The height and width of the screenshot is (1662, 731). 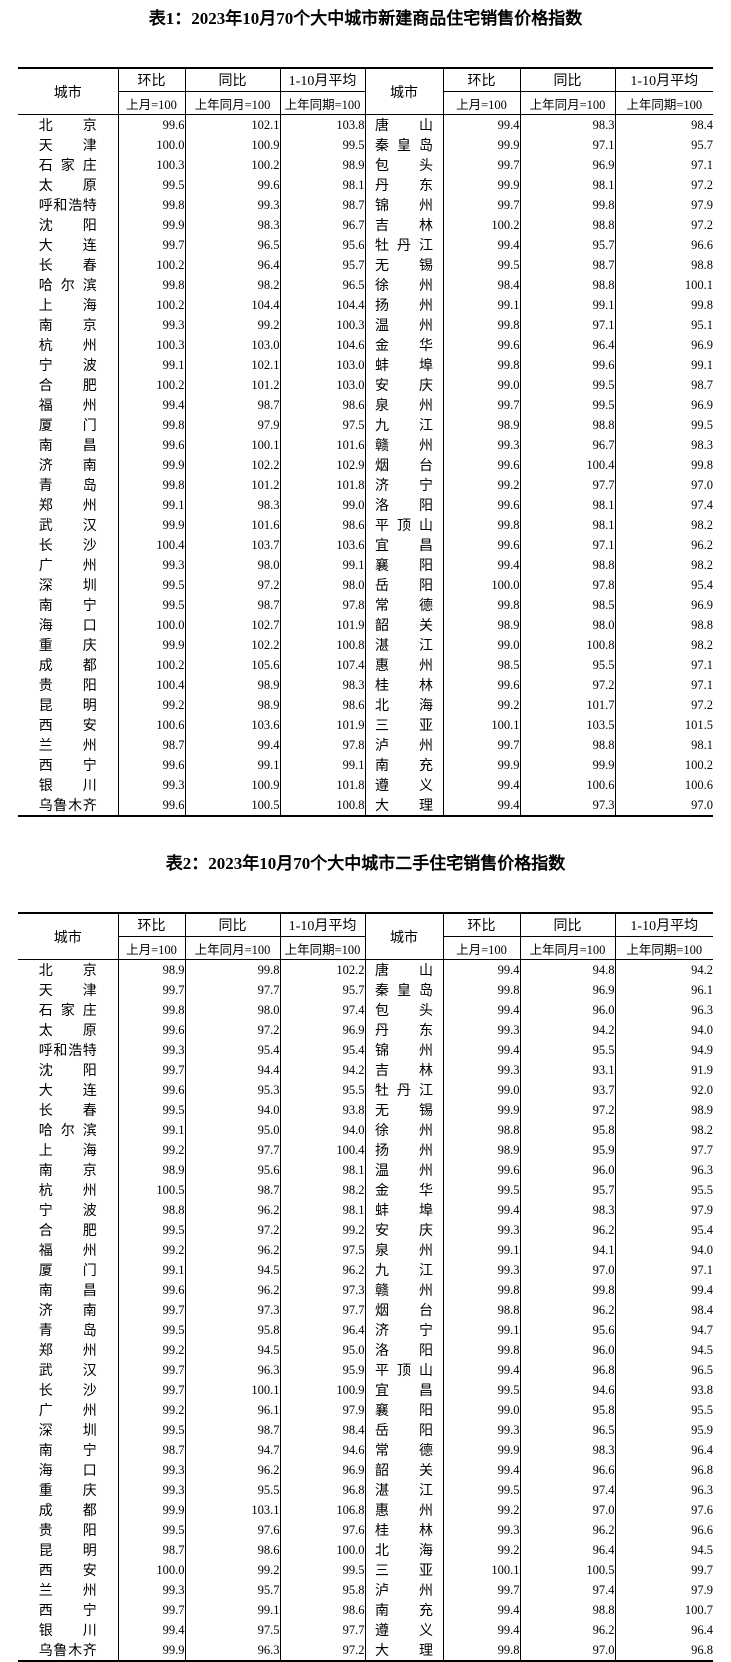 I want to click on city-name: 福州, so click(x=68, y=405).